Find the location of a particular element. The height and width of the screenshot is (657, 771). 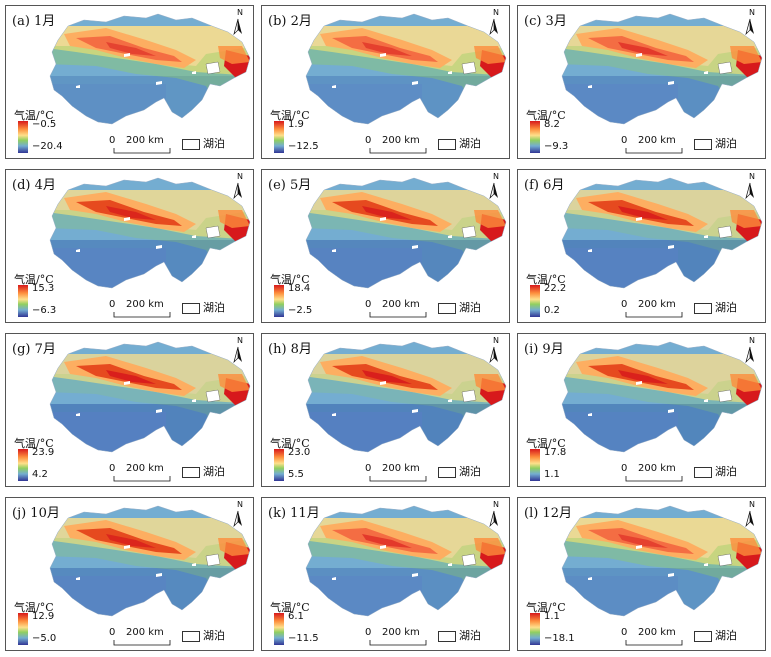

legend-min-value: −12.5 is located at coordinates (303, 146).